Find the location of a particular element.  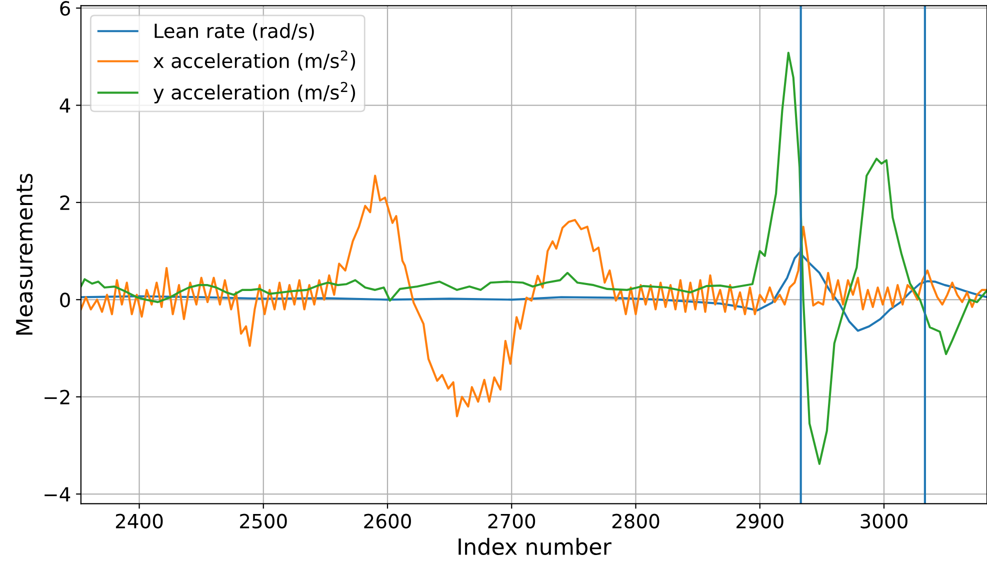

x-tick-label: 3000 is located at coordinates (884, 521).